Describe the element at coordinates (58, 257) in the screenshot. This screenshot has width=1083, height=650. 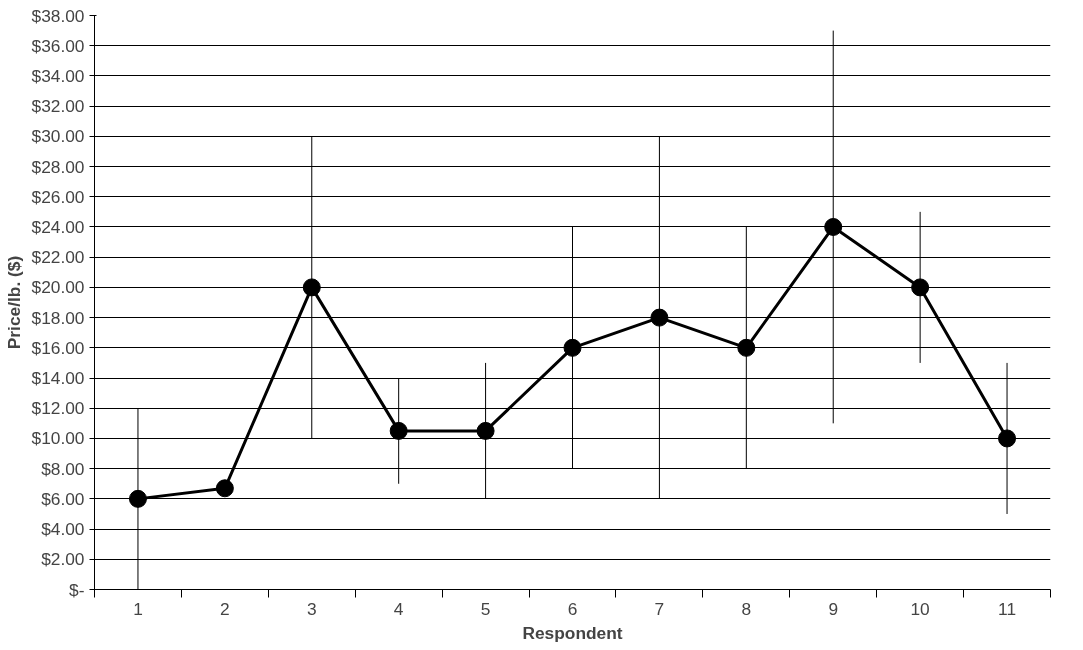
I see `y-tick-label: $22.00` at that location.